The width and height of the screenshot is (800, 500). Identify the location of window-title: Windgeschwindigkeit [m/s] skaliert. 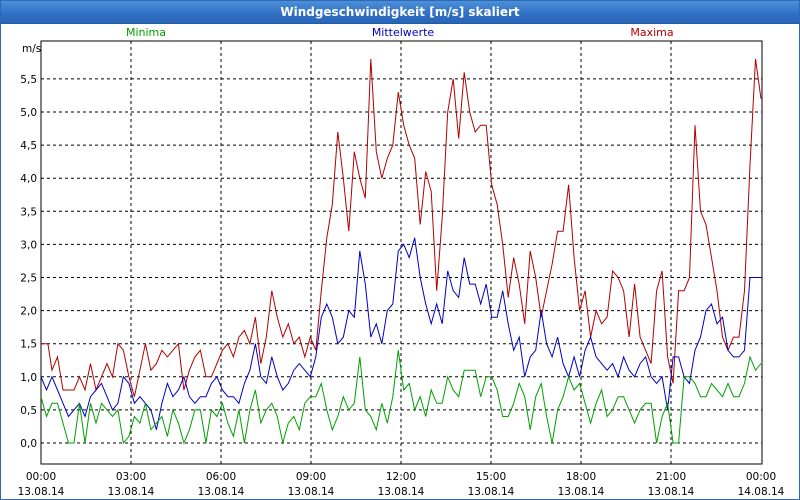
(400, 12).